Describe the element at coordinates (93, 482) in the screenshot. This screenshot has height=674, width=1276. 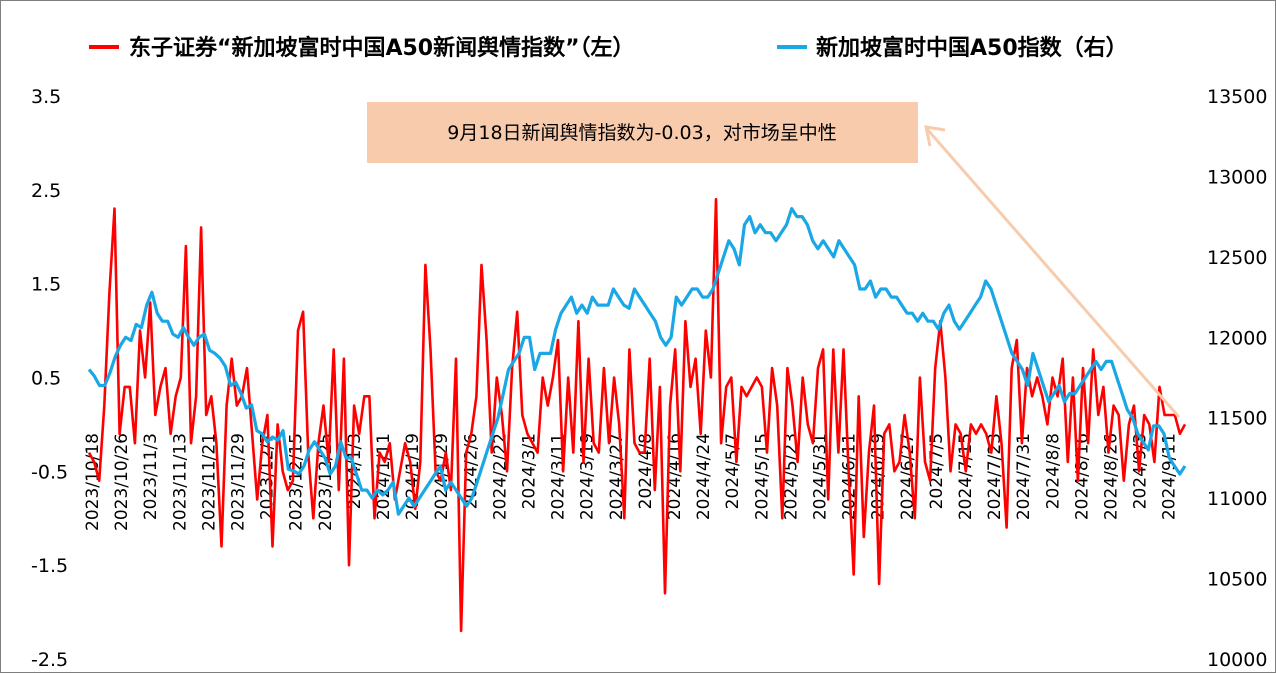
I see `x-tick-0: 2023/10/18` at that location.